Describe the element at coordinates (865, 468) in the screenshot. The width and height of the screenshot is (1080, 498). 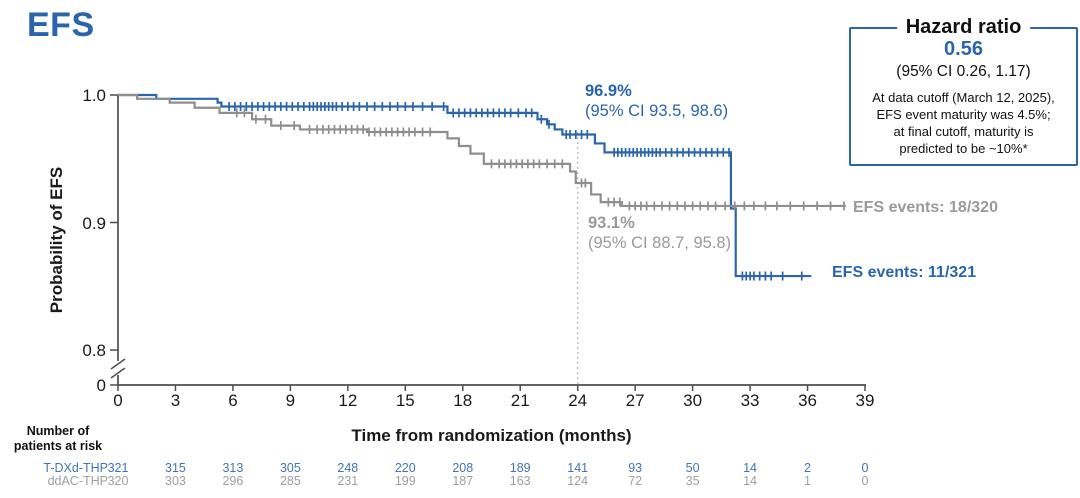
I see `at-risk-value-t-dxd-thp: 0` at that location.